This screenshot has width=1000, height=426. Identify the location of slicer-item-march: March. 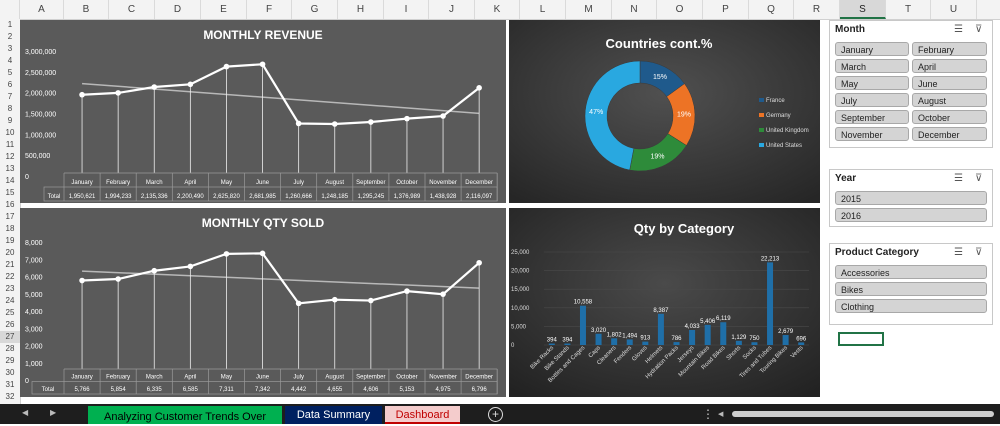
(872, 66).